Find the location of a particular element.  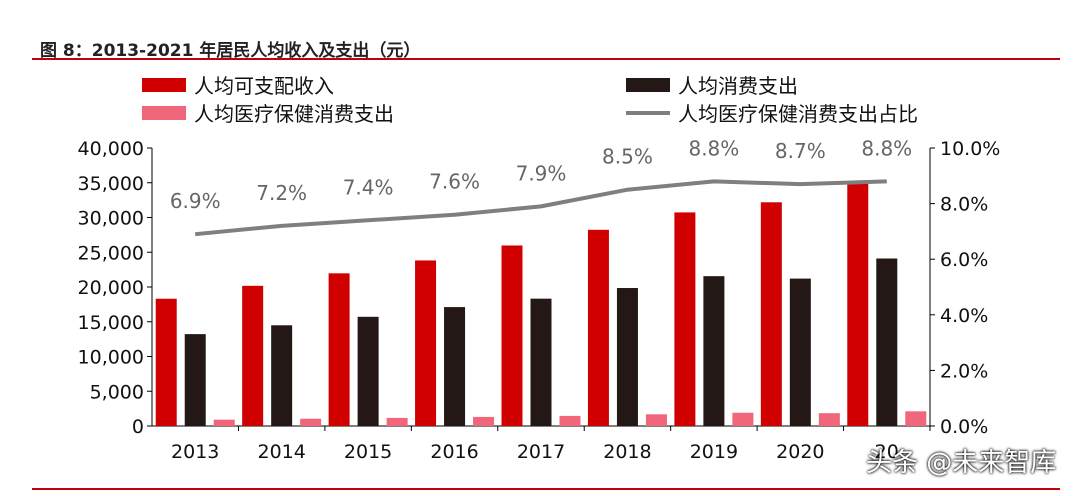

y-tick-label-right: 2.0% is located at coordinates (964, 371).